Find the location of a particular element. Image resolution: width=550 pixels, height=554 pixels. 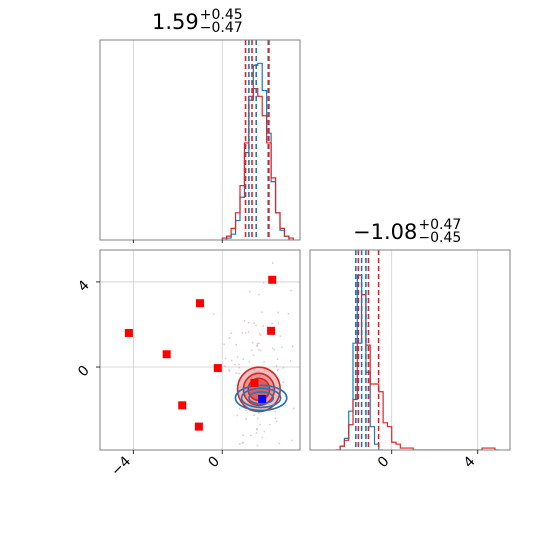

bottom-right-x-tick-label: 4 is located at coordinates (470, 462).